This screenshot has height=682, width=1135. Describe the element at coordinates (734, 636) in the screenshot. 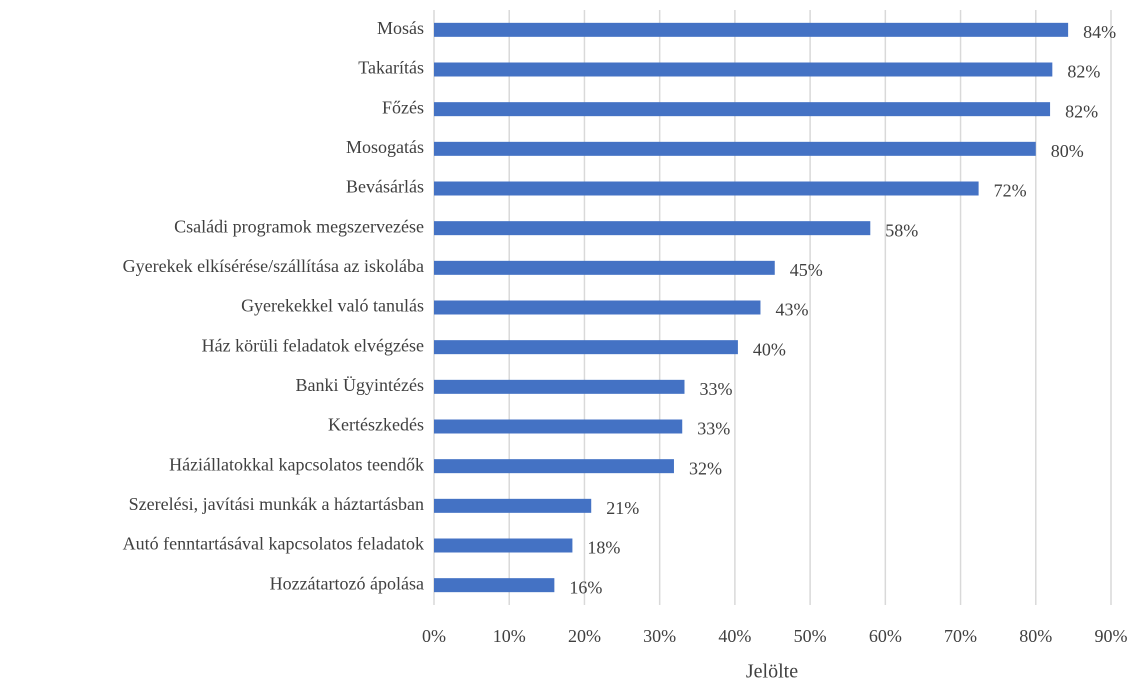

I see `x-tick-label: 40%` at that location.